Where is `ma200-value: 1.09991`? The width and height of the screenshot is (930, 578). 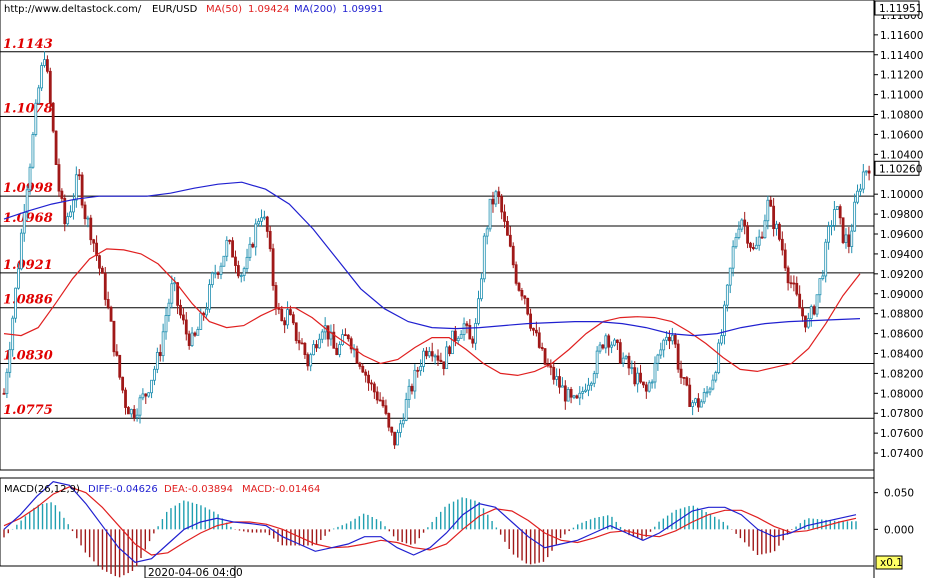 ma200-value: 1.09991 is located at coordinates (362, 9).